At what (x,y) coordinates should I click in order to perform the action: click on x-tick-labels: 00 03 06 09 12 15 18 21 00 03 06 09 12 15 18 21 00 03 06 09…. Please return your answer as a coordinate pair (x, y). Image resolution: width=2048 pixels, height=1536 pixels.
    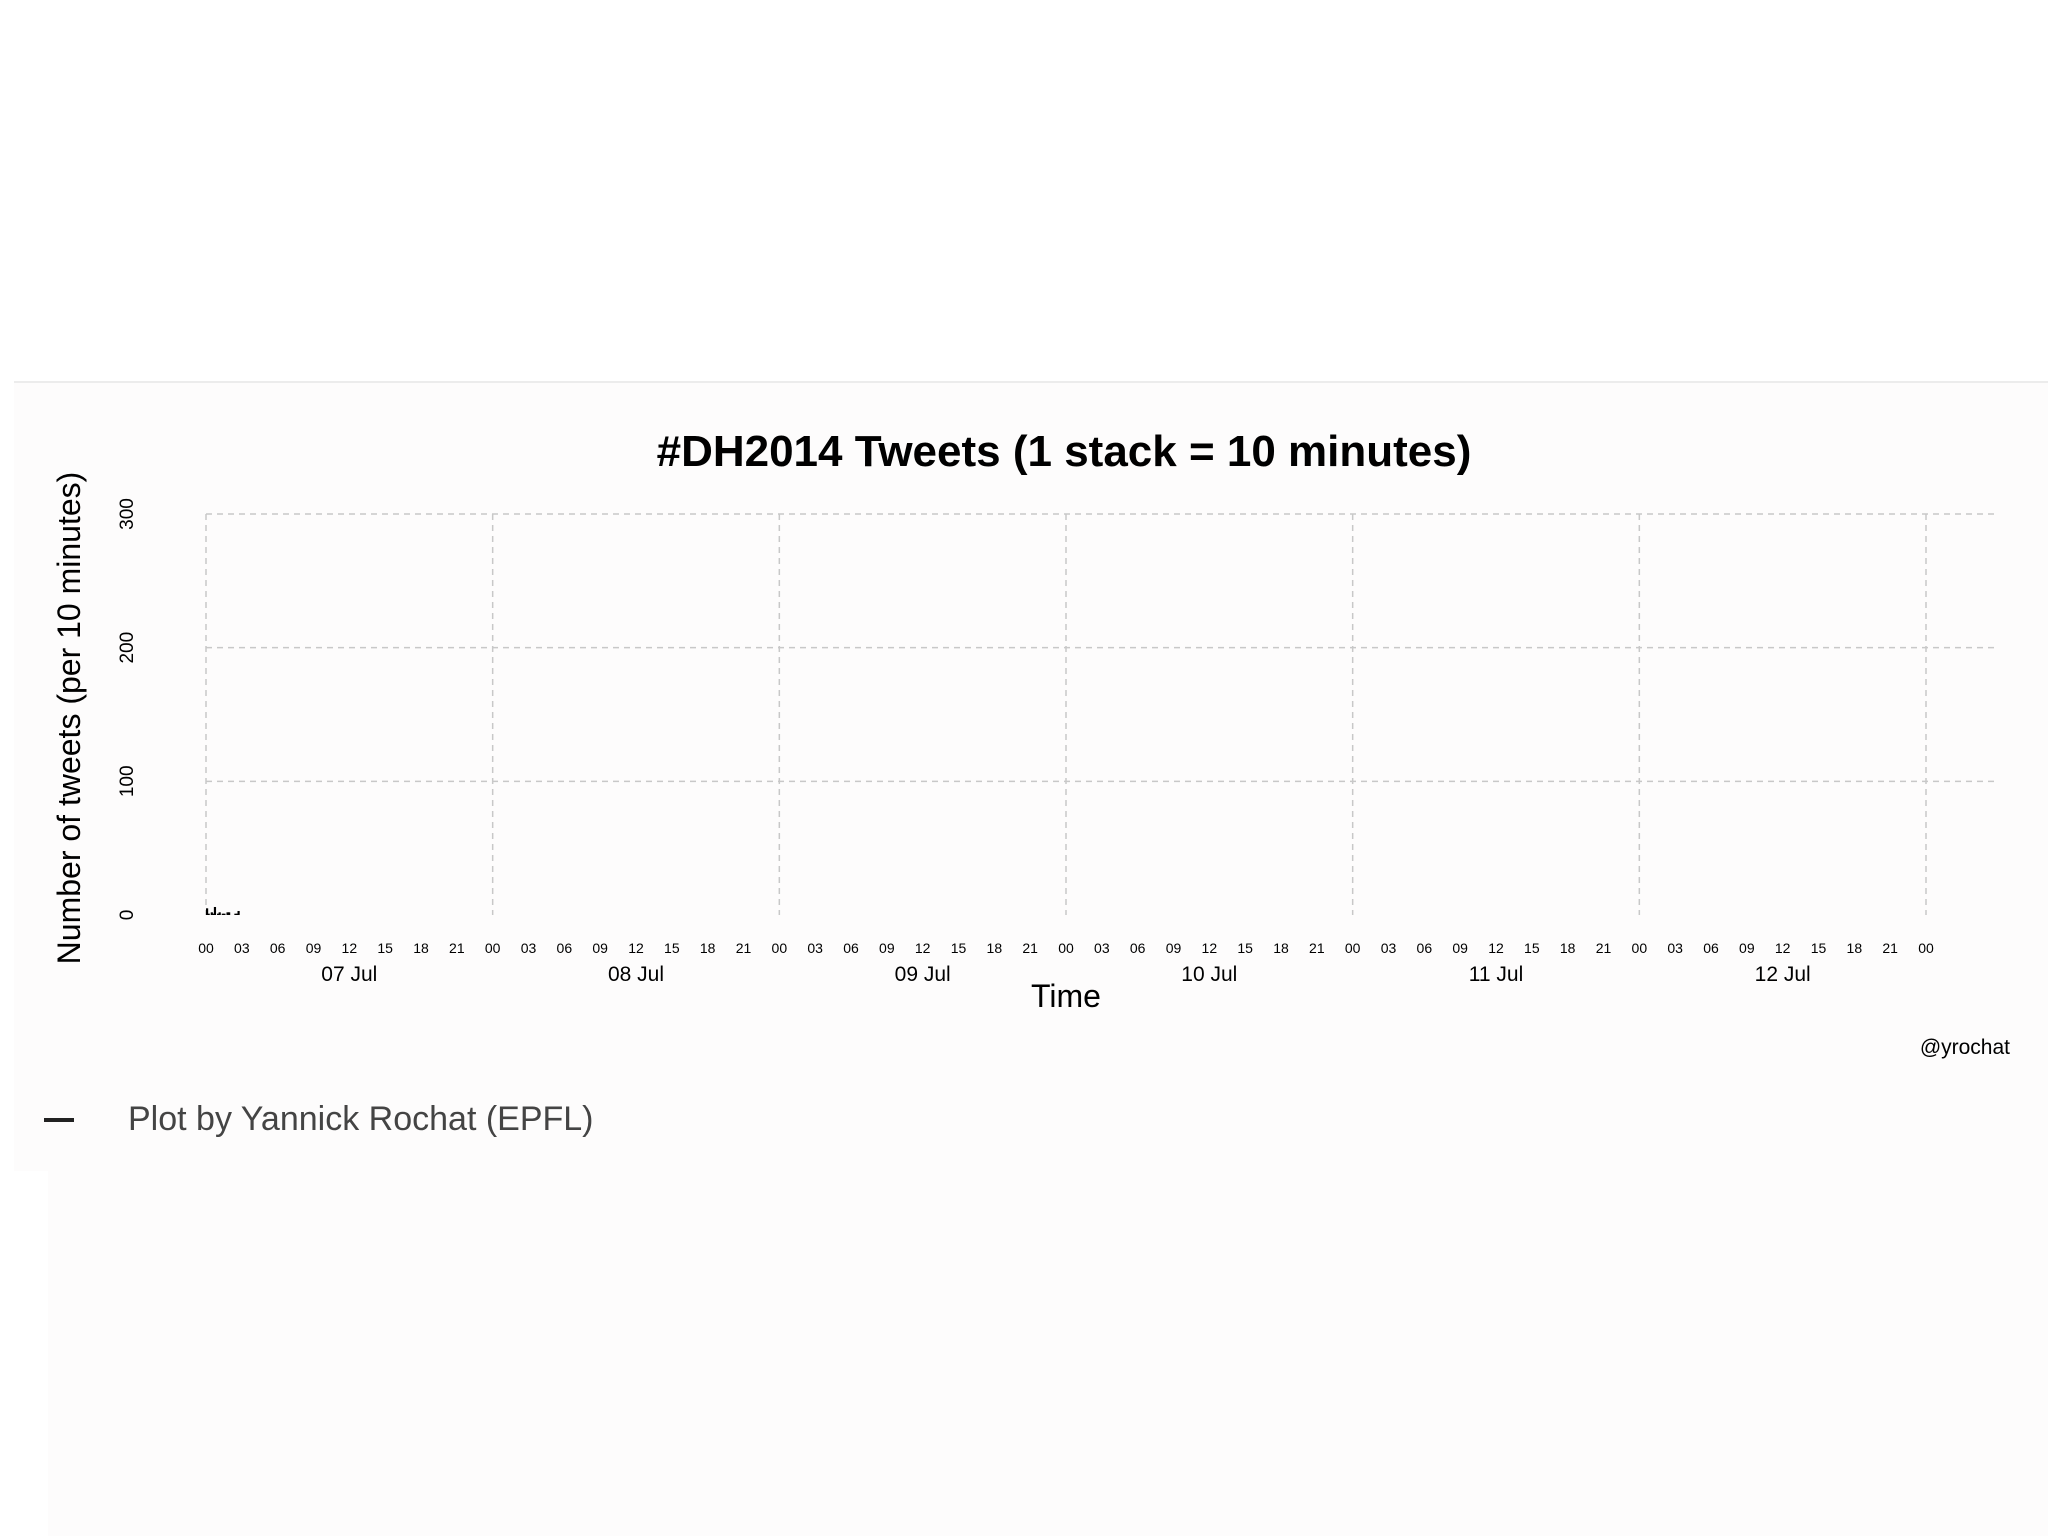
    Looking at the image, I should click on (1066, 963).